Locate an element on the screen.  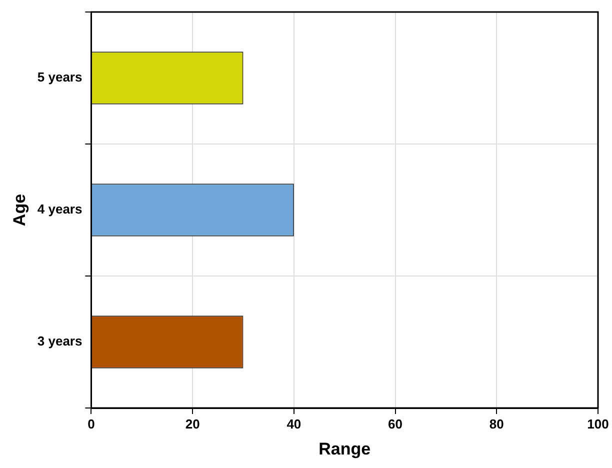
y-tick-label: 4 years is located at coordinates (59, 209).